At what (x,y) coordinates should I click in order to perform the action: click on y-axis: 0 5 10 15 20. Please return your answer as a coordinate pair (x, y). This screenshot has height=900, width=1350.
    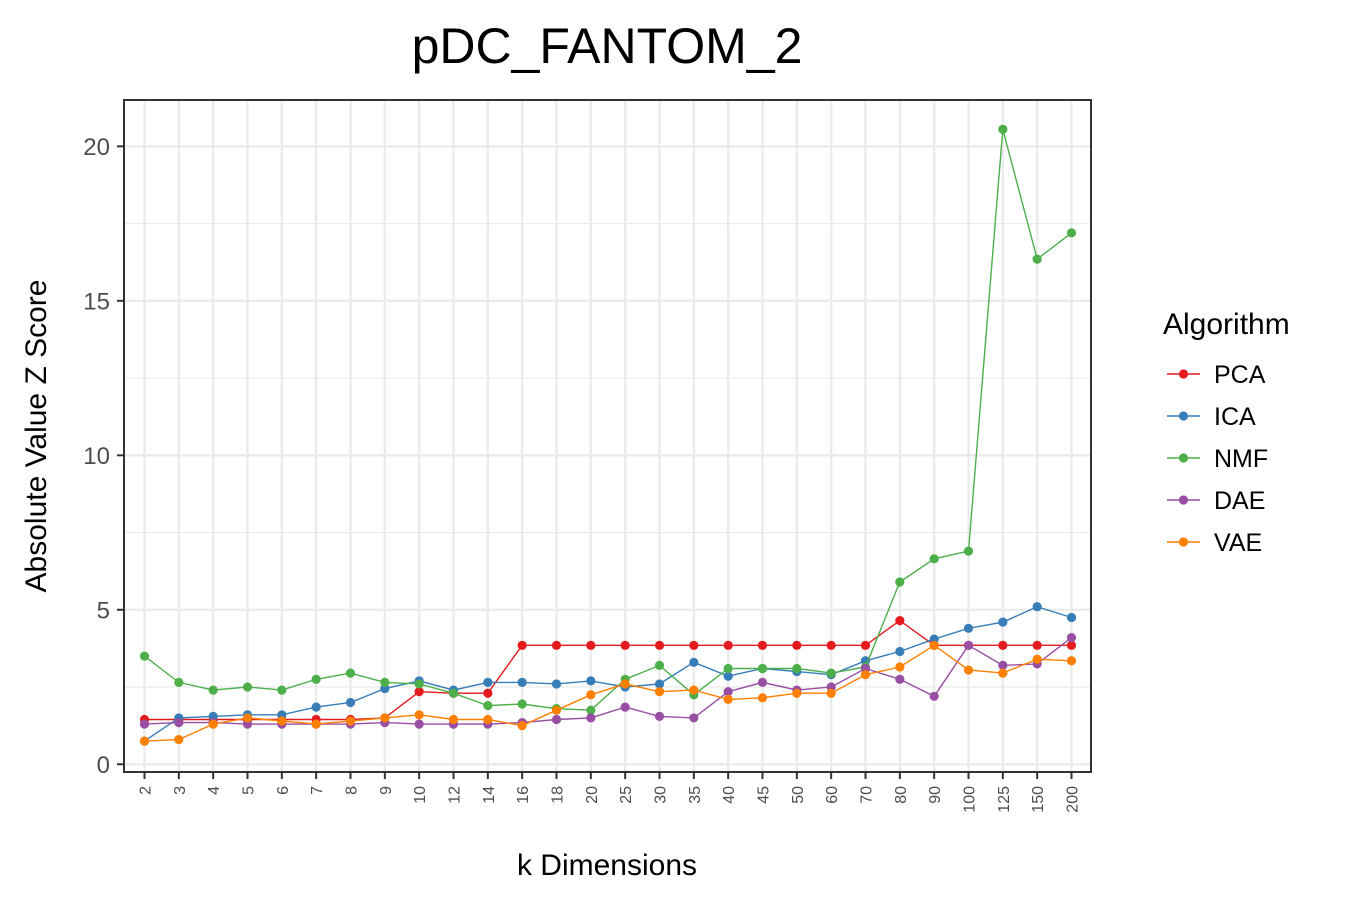
    Looking at the image, I should click on (103, 456).